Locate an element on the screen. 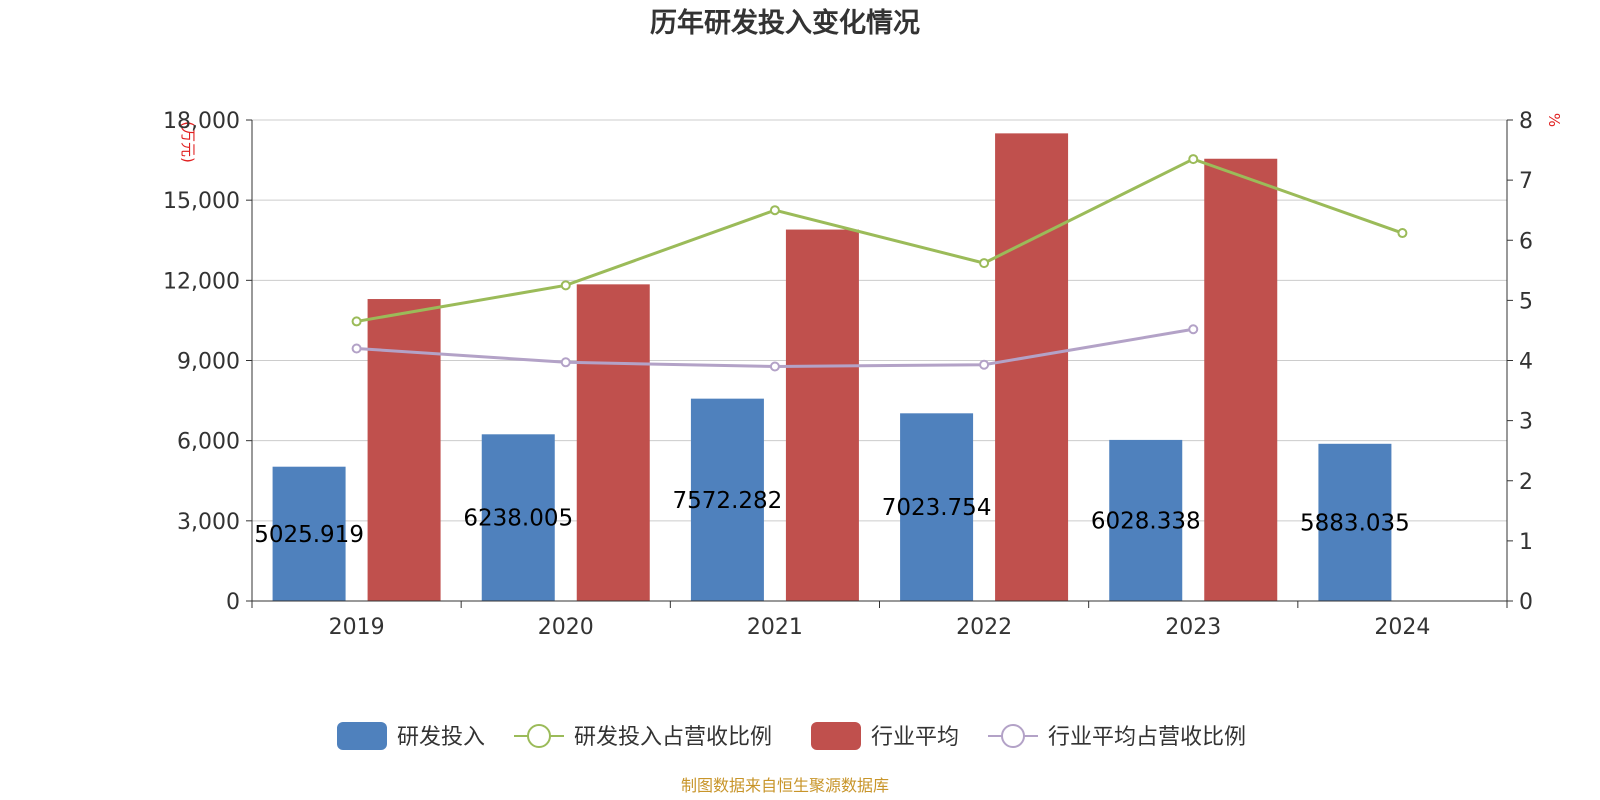 Image resolution: width=1600 pixels, height=800 pixels. left-tick-label: 18,000 is located at coordinates (201, 121).